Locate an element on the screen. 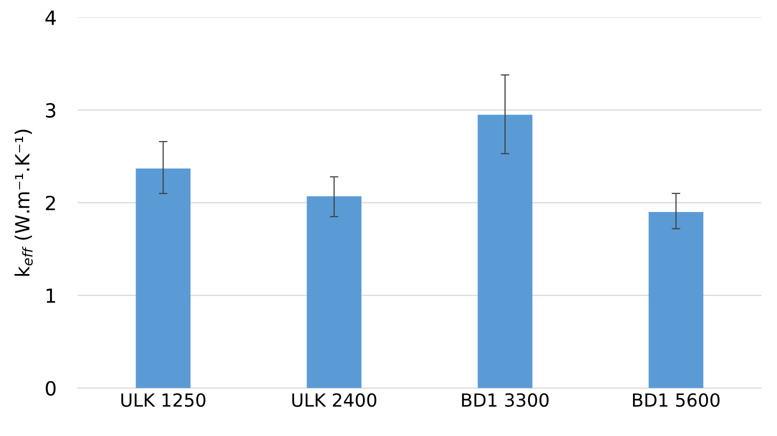 This screenshot has width=777, height=436. x-tick-label: BD1 3300 is located at coordinates (505, 400).